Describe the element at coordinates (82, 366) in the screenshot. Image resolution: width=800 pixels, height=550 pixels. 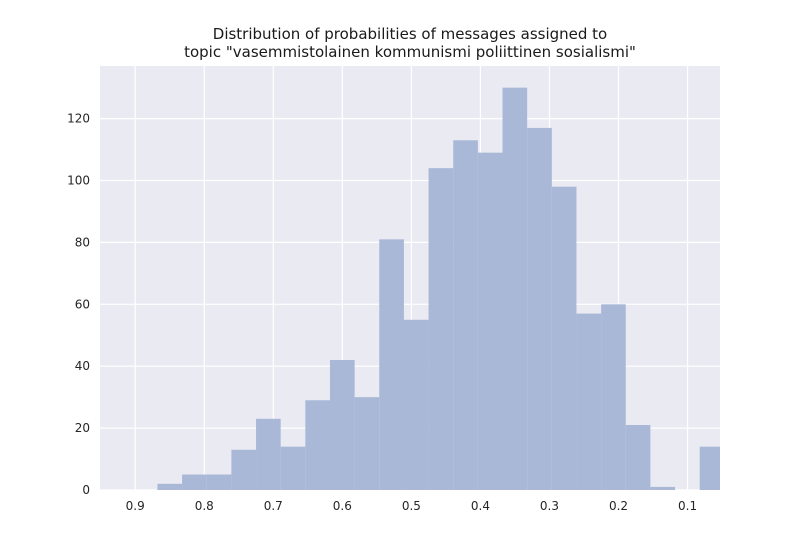
I see `y-tick-label: 40` at that location.